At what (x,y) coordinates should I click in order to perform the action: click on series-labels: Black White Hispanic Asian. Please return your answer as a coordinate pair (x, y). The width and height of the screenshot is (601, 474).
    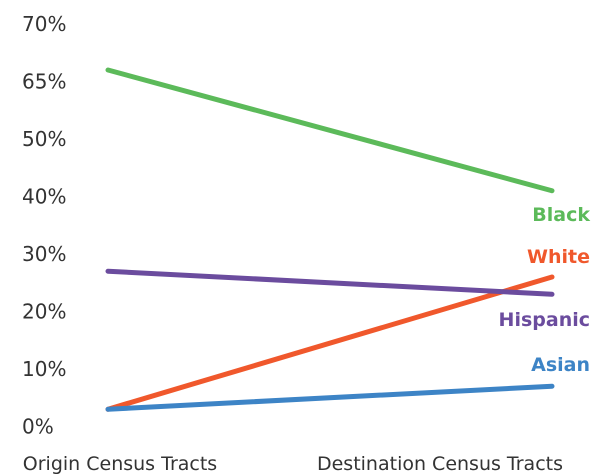
    Looking at the image, I should click on (545, 290).